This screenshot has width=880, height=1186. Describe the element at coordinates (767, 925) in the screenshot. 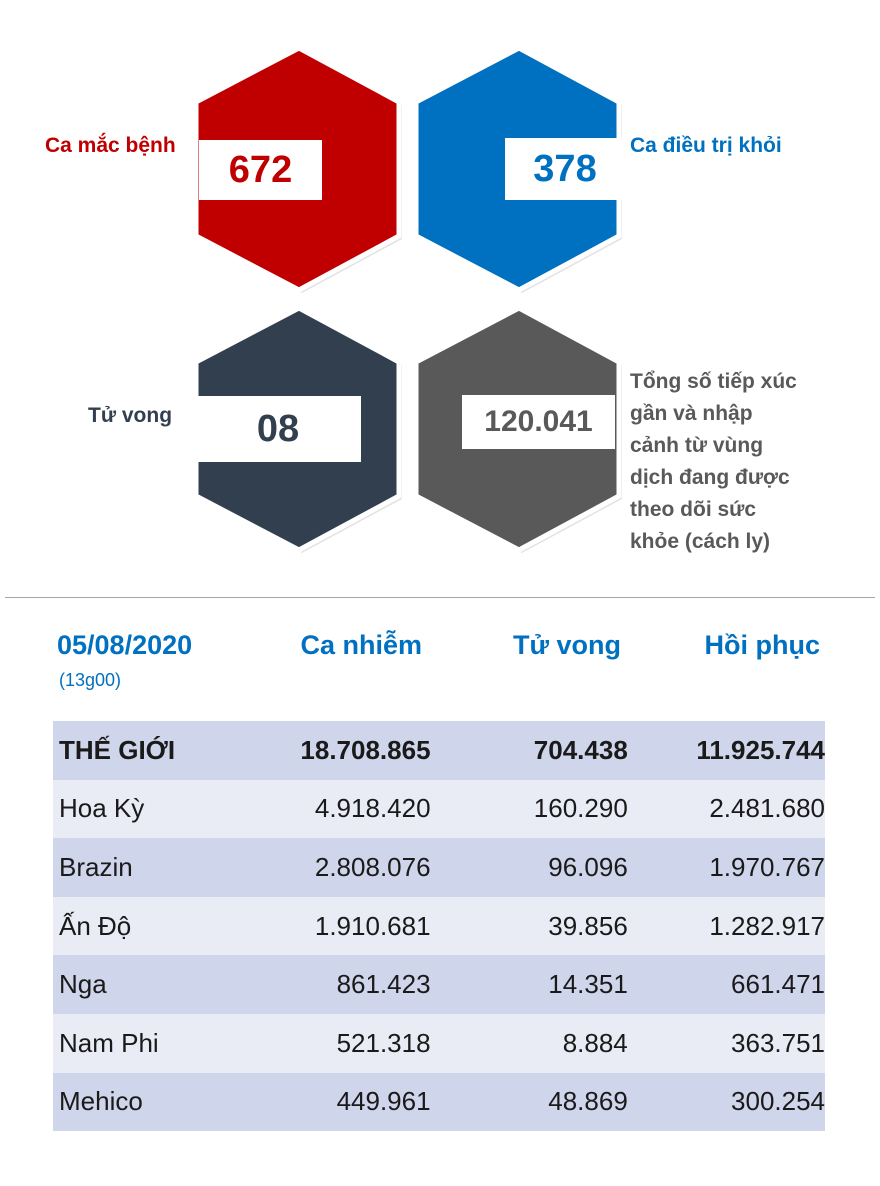

I see `row-recovered: 1.282.917` at that location.